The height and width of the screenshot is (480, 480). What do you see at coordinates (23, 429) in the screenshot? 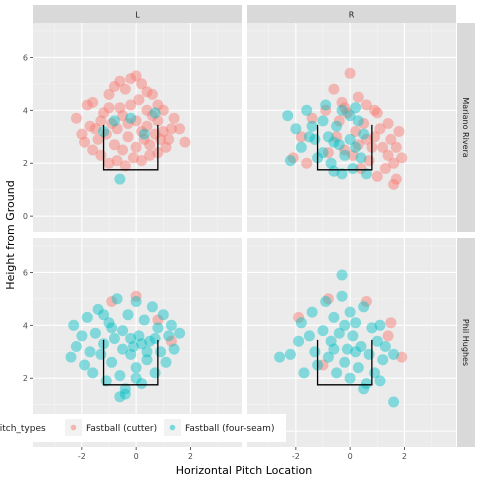
I see `legend-title: pitch_types` at bounding box center [23, 429].